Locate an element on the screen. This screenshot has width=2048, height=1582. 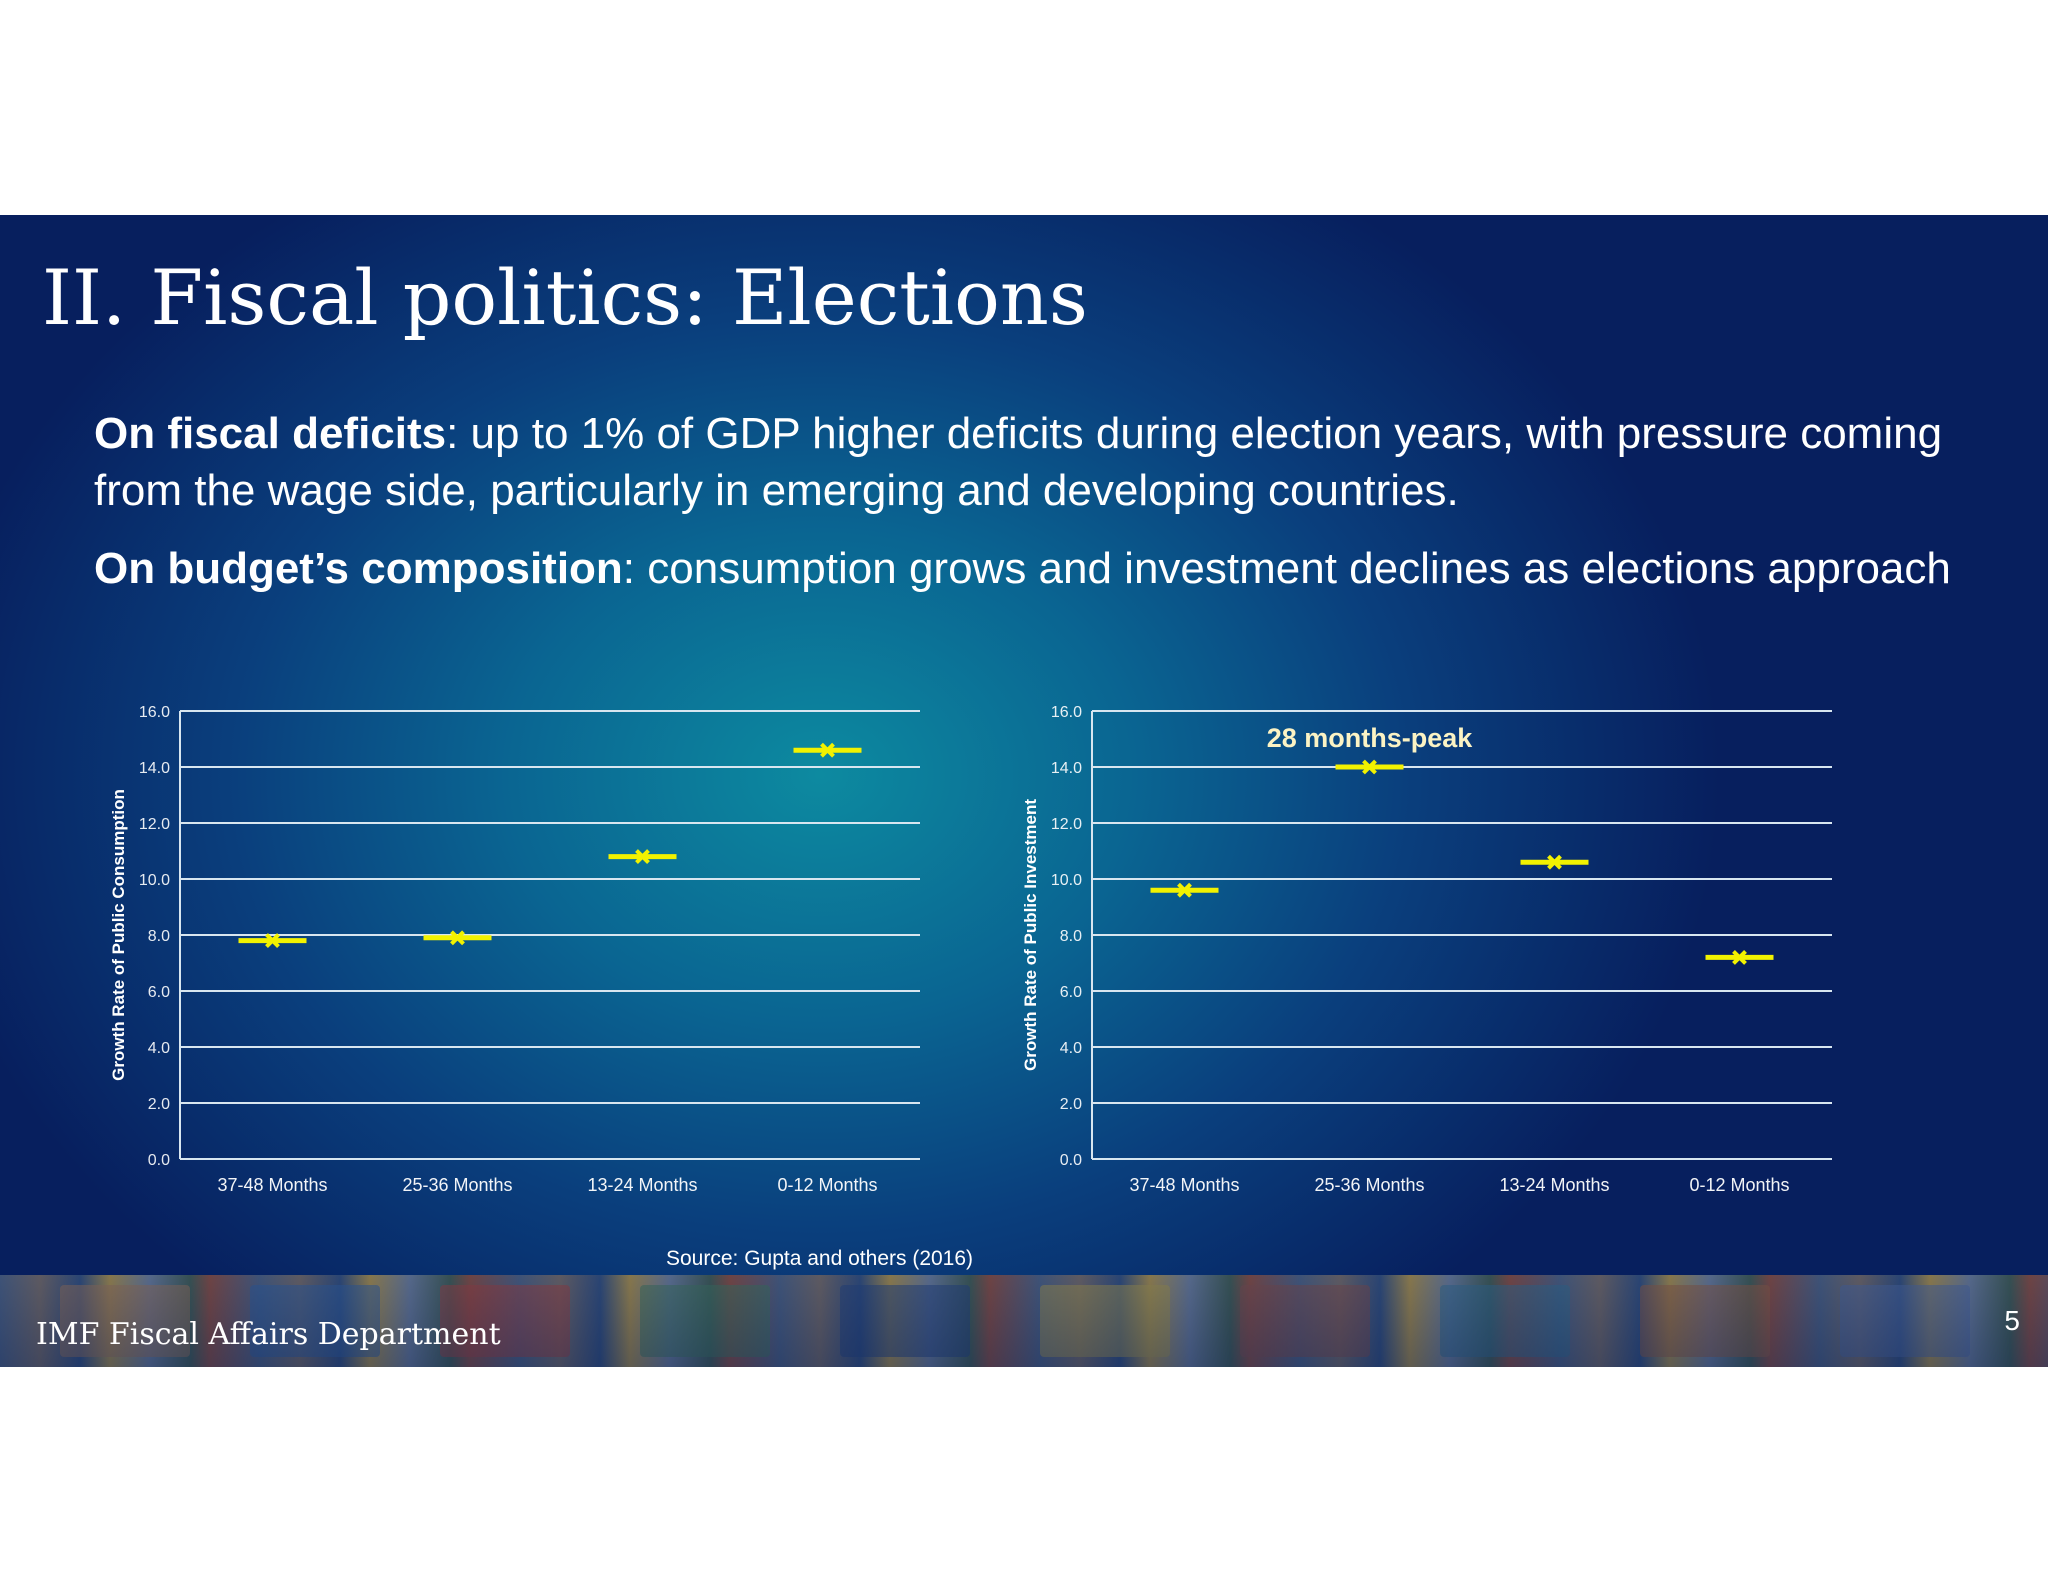
paragraph-bold-lead: On budget’s composition is located at coordinates (358, 568).